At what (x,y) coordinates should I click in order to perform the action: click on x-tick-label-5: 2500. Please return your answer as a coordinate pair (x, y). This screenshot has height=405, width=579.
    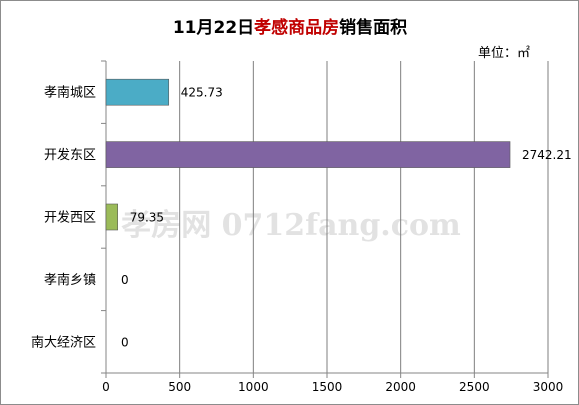
    Looking at the image, I should click on (474, 387).